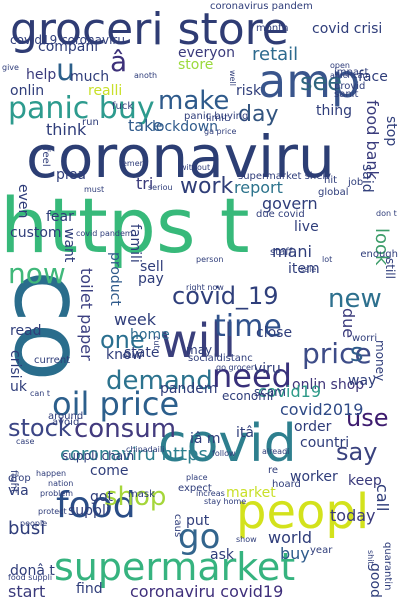  Describe the element at coordinates (286, 484) in the screenshot. I see `word-163: hoard` at that location.